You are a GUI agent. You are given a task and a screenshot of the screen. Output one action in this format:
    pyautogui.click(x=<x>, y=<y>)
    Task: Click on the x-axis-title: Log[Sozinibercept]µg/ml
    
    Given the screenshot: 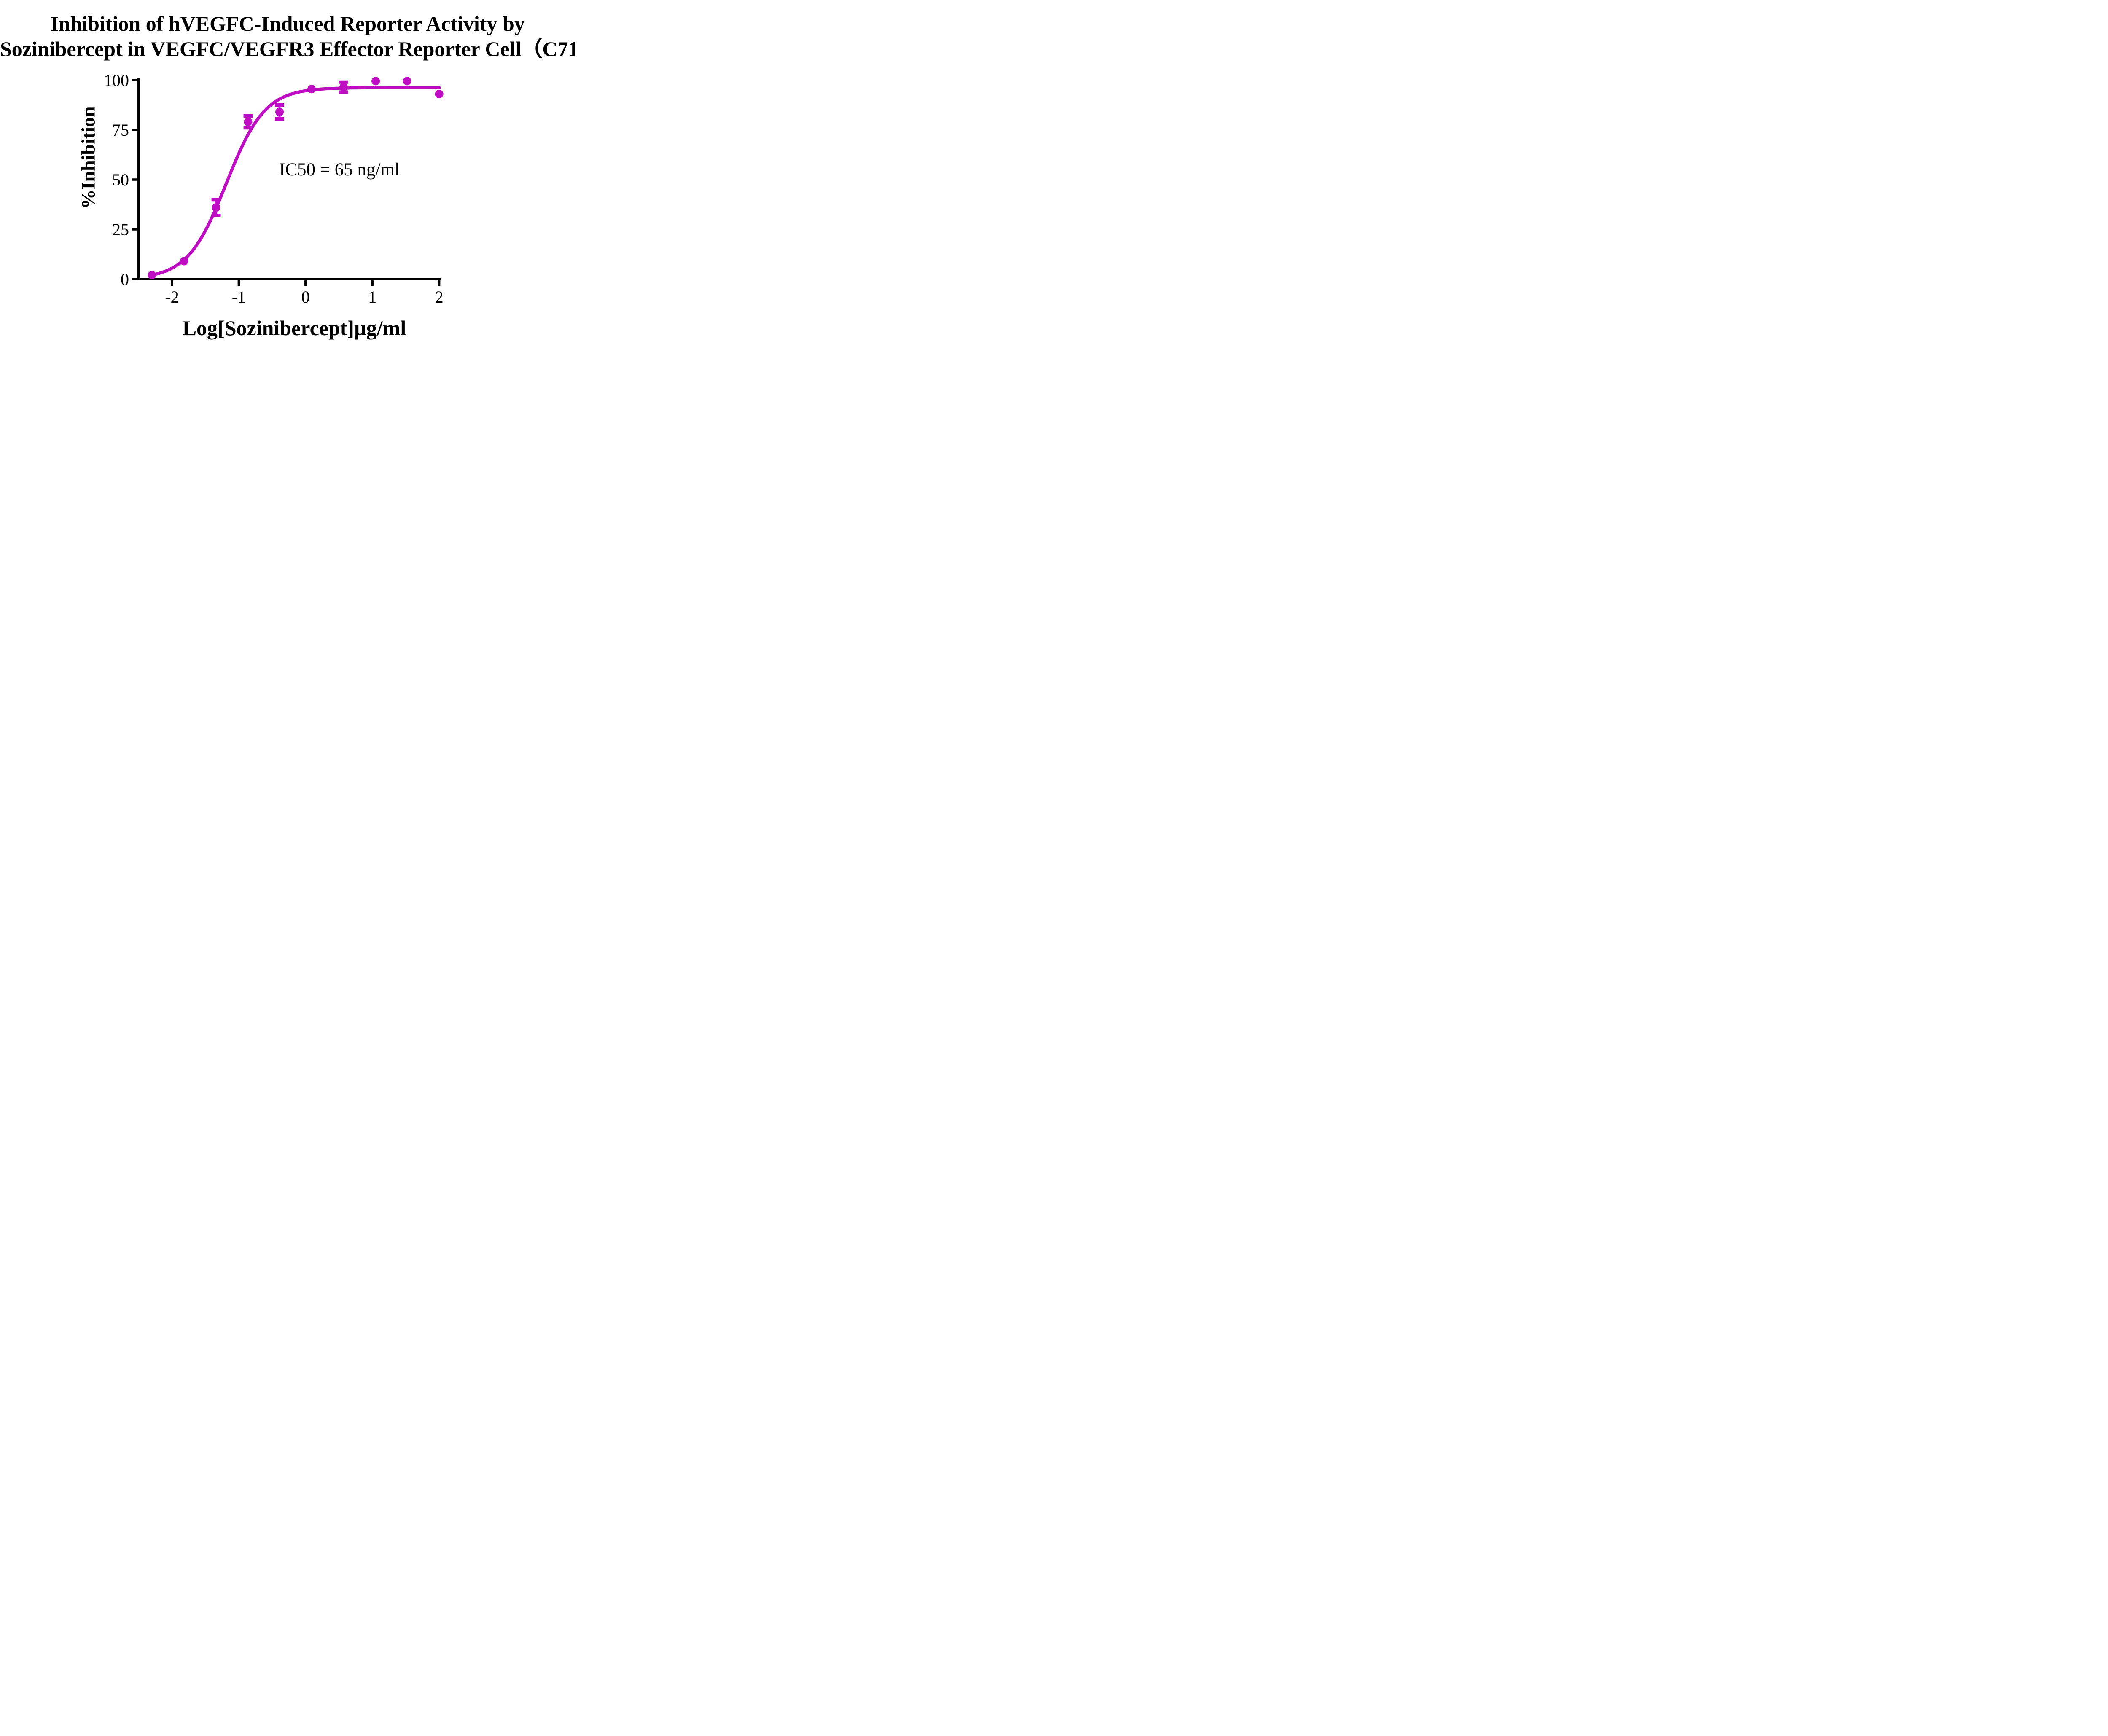 What is the action you would take?
    pyautogui.click(x=294, y=328)
    